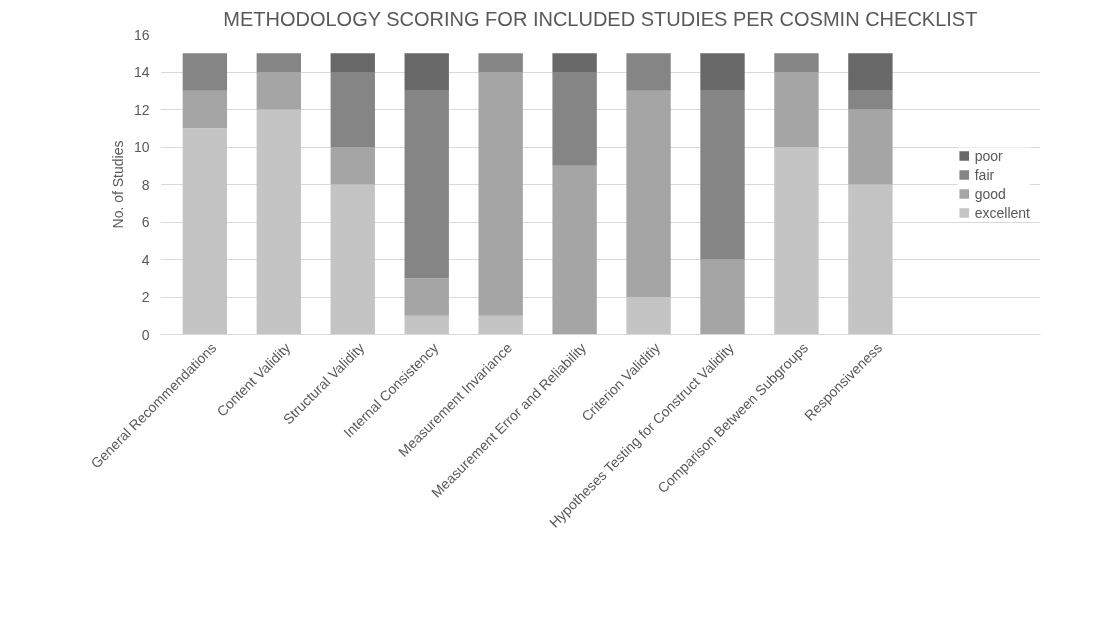  What do you see at coordinates (990, 193) in the screenshot?
I see `legend-label: good` at bounding box center [990, 193].